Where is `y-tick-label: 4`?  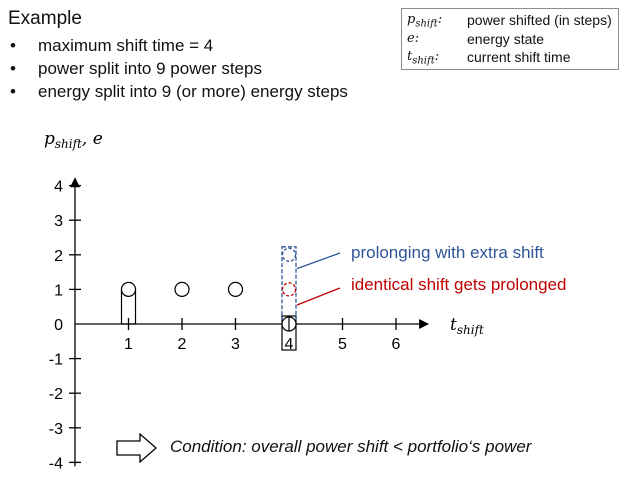
y-tick-label: 4 is located at coordinates (58, 187).